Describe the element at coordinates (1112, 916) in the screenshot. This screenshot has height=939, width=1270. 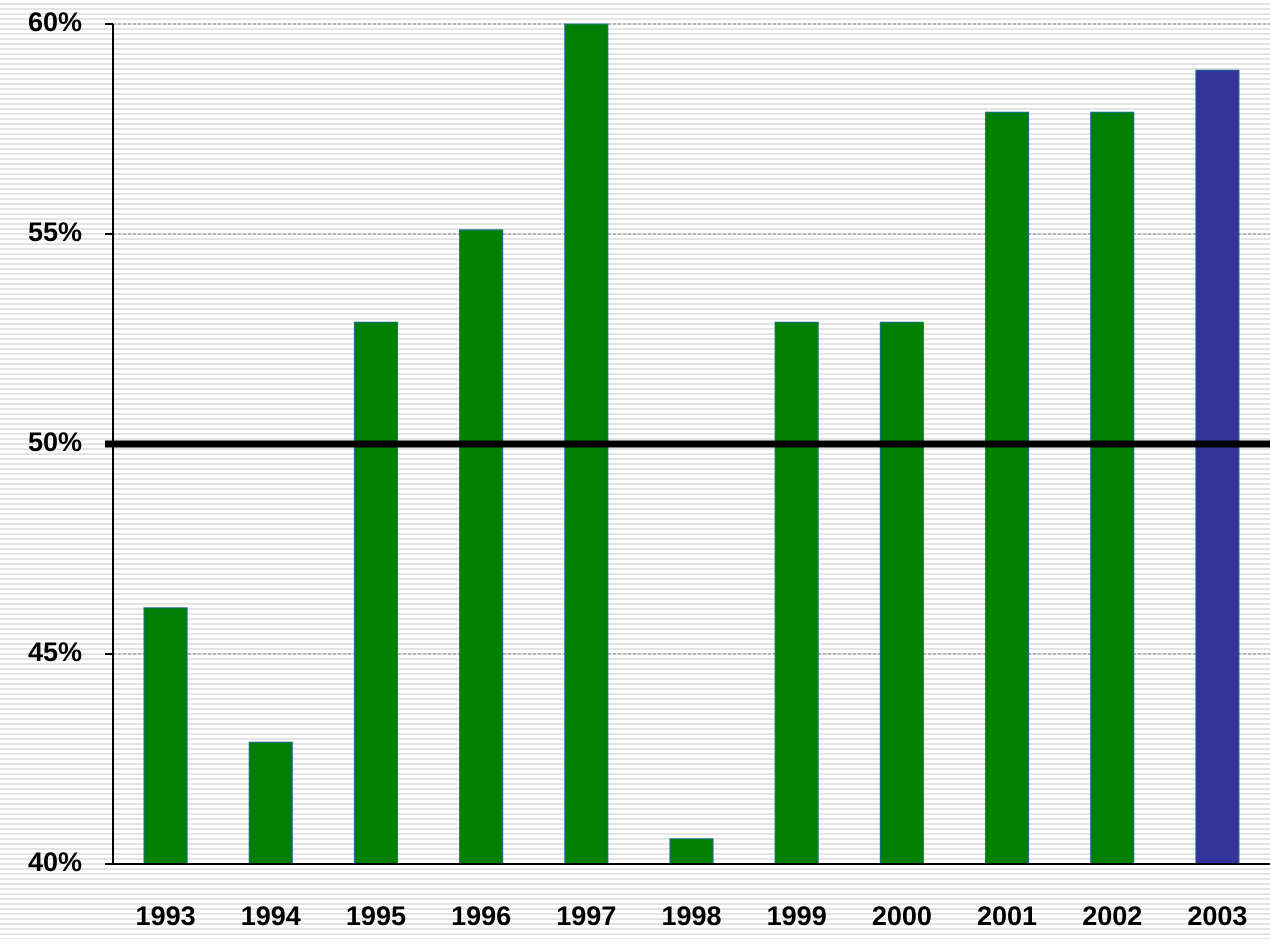
I see `x-tick-label: 2002` at that location.